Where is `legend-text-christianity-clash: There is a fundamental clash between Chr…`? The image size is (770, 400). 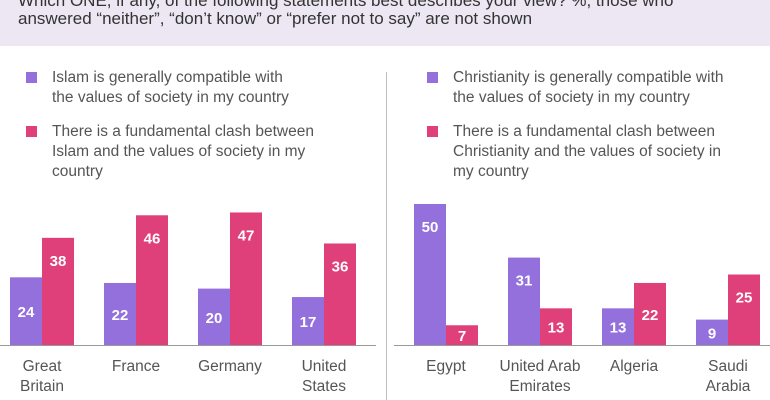 legend-text-christianity-clash: There is a fundamental clash between Chr… is located at coordinates (587, 151).